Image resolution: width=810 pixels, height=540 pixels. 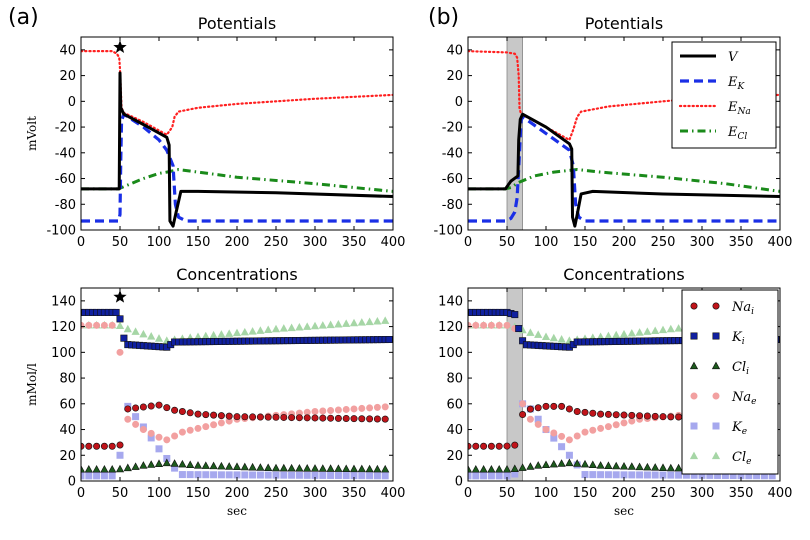 I want to click on legend-marker-cl-e, so click(x=694, y=455).